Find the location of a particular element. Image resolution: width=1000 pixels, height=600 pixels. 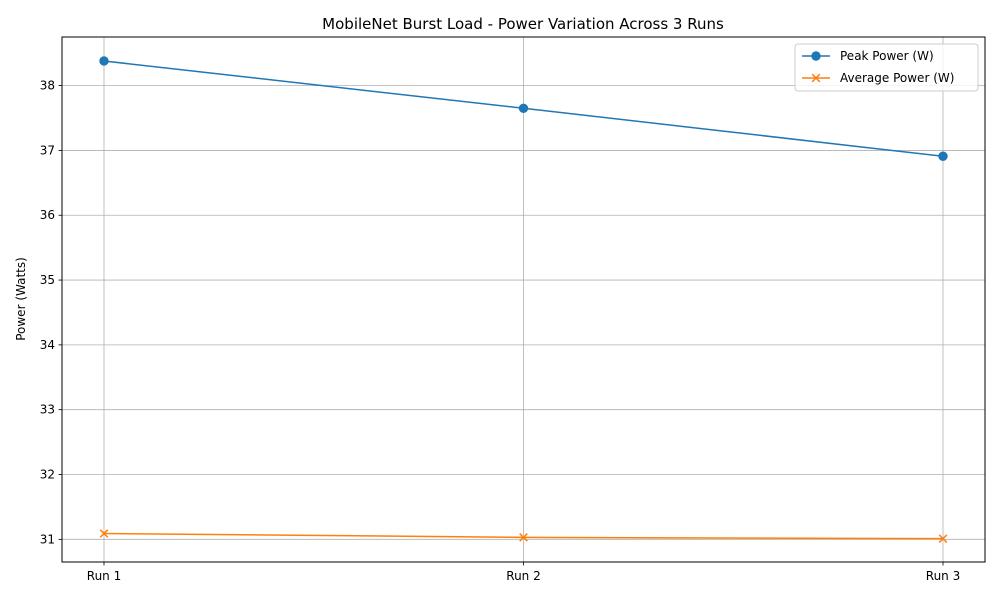

legend-label-2: Average Power (W) is located at coordinates (897, 78).